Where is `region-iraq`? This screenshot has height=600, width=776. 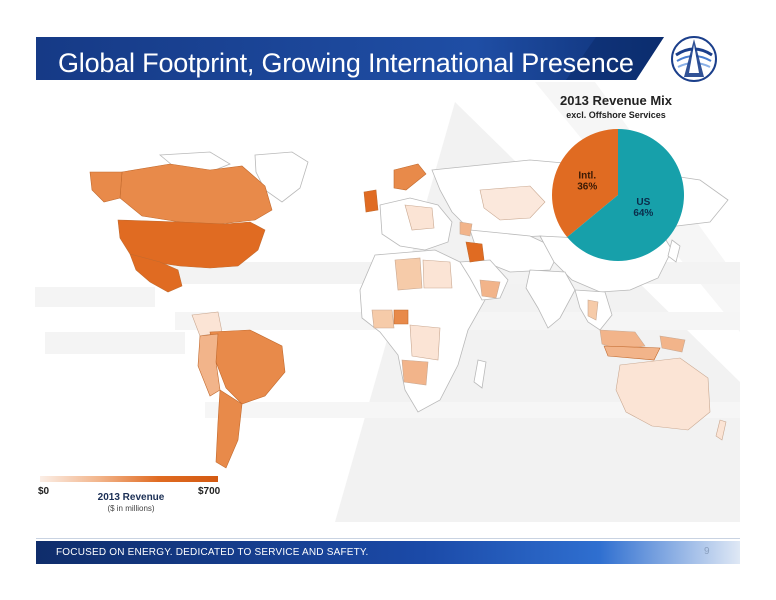
region-iraq is located at coordinates (475, 252).